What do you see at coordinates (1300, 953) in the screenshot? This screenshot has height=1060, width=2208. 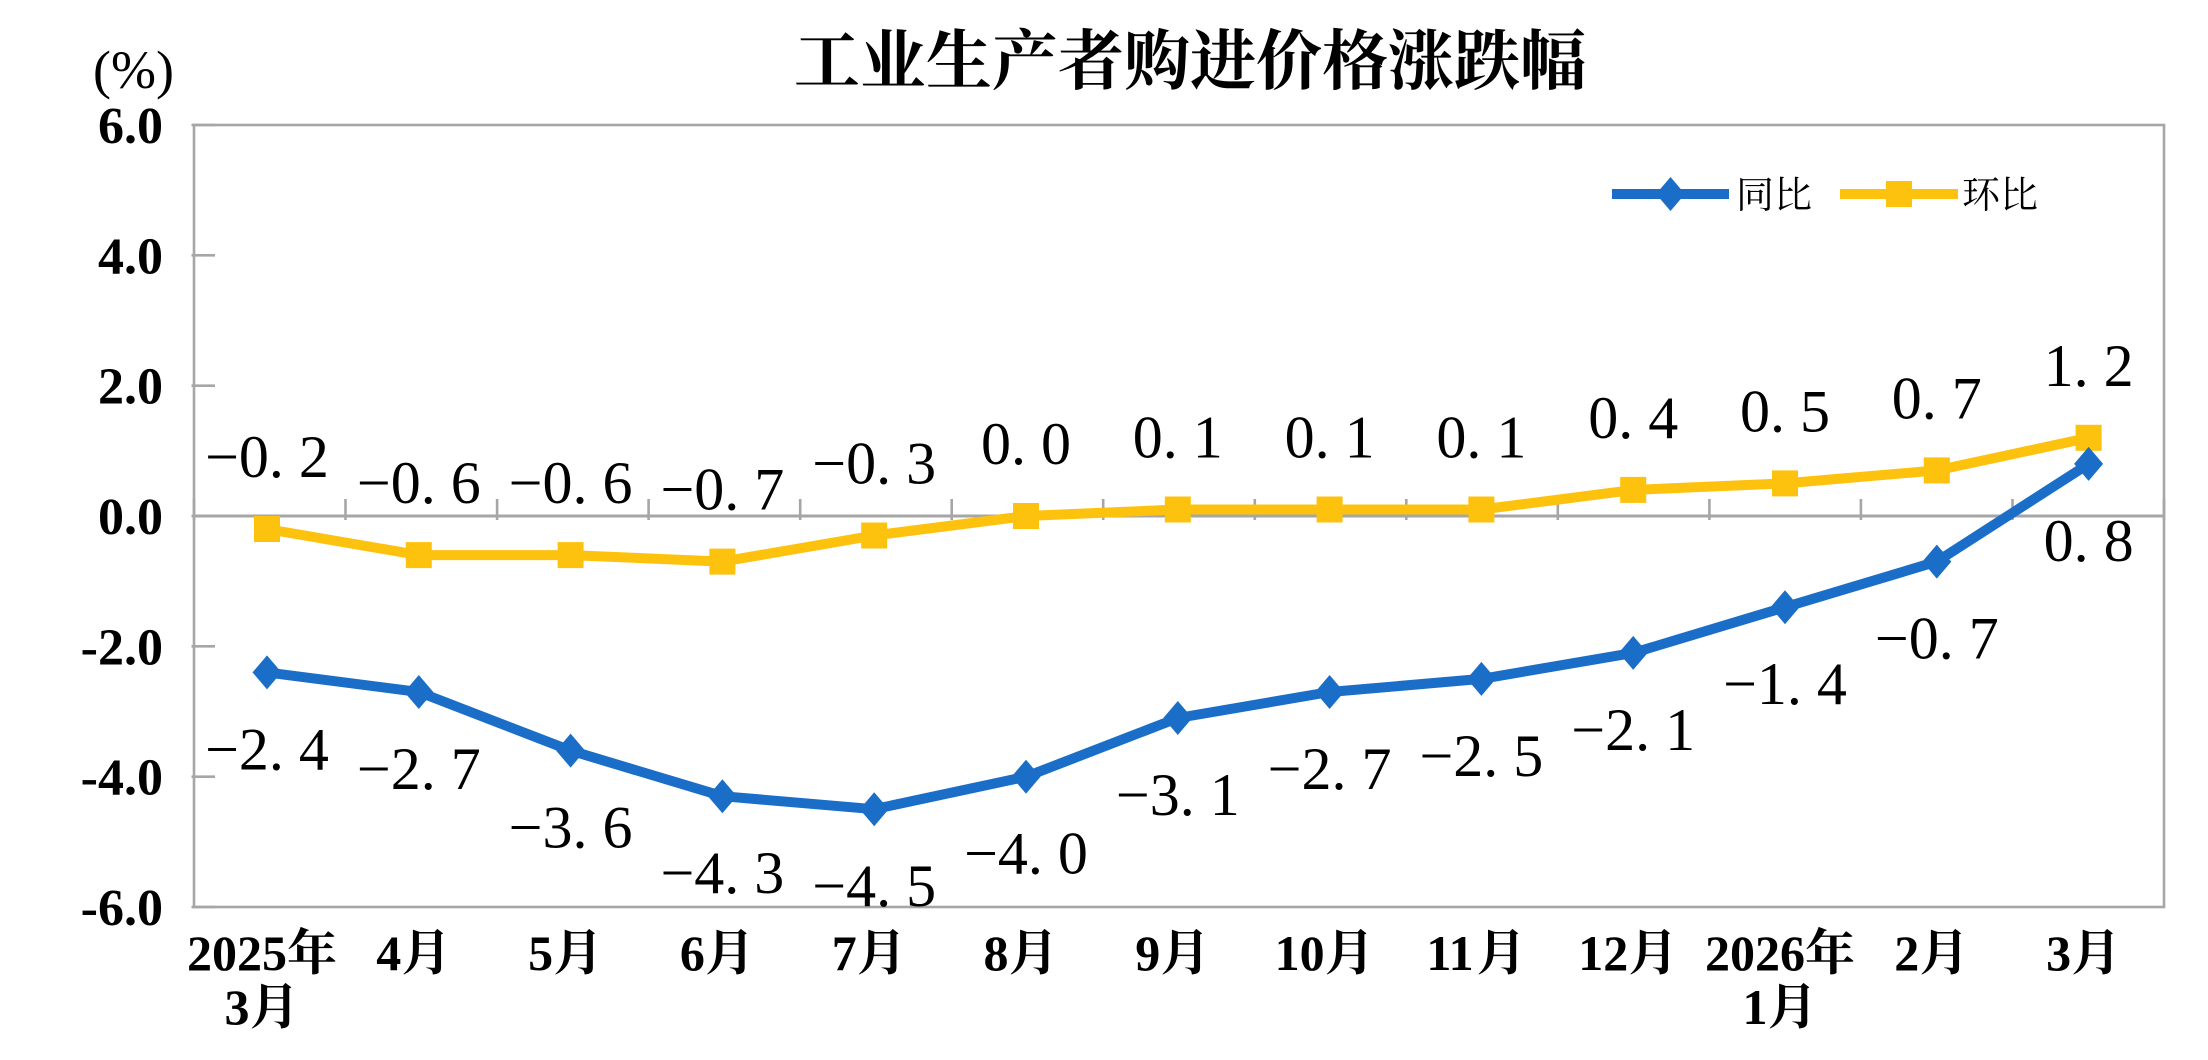 I see `svg-text: 10` at bounding box center [1300, 953].